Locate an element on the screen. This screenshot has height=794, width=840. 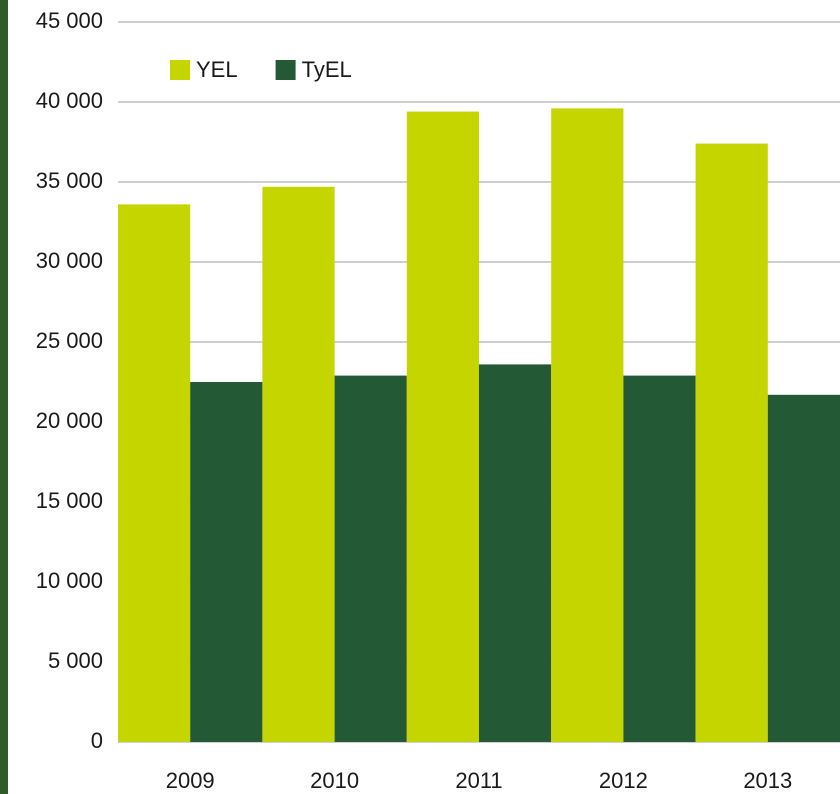
x-tick-label: 2012 is located at coordinates (623, 780).